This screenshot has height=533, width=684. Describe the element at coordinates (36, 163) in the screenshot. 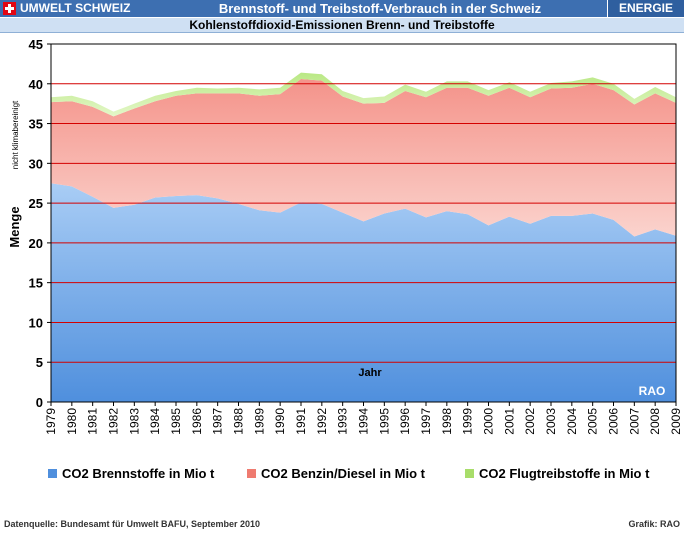

I see `y-tick-label: 30` at that location.